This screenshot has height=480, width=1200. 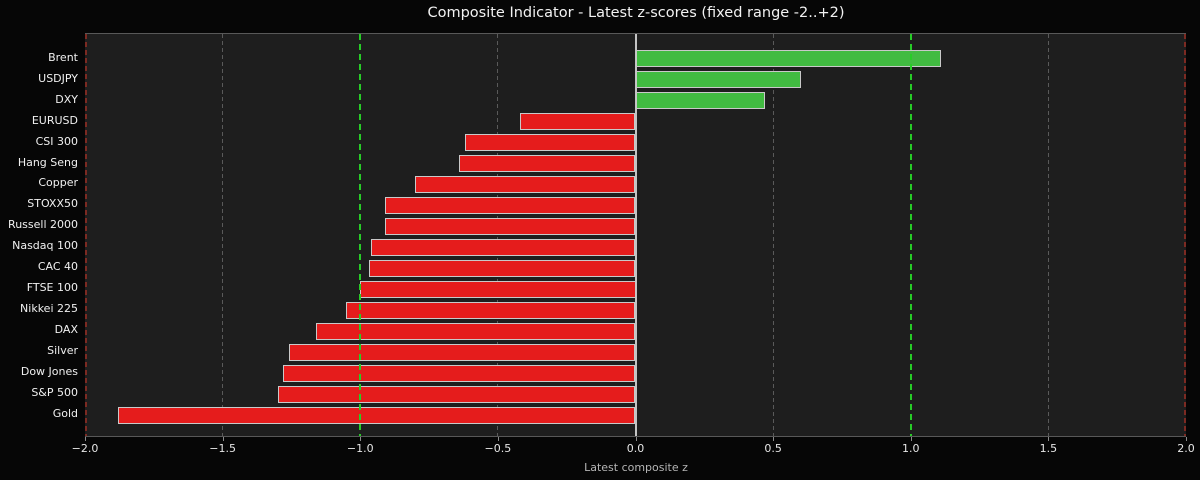 I want to click on range-spine-left, so click(x=86, y=235).